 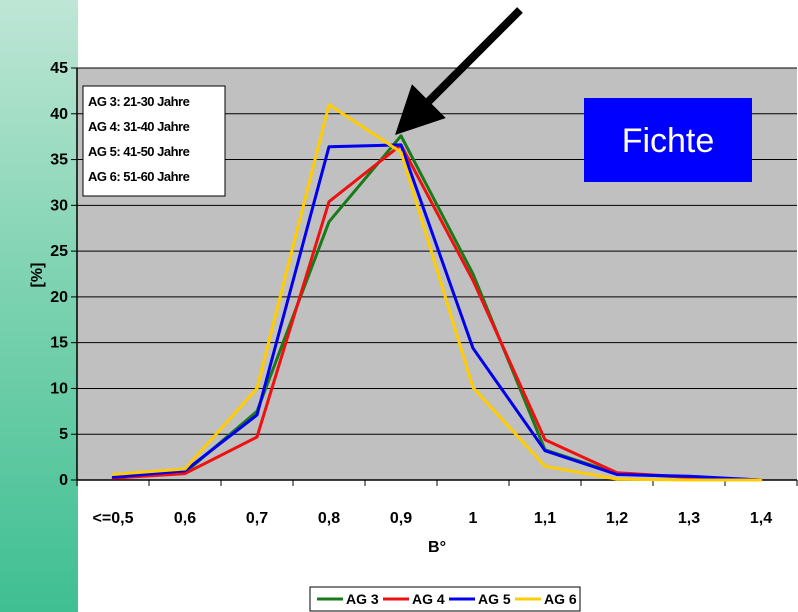 What do you see at coordinates (37, 275) in the screenshot?
I see `y-axis-title: [%]` at bounding box center [37, 275].